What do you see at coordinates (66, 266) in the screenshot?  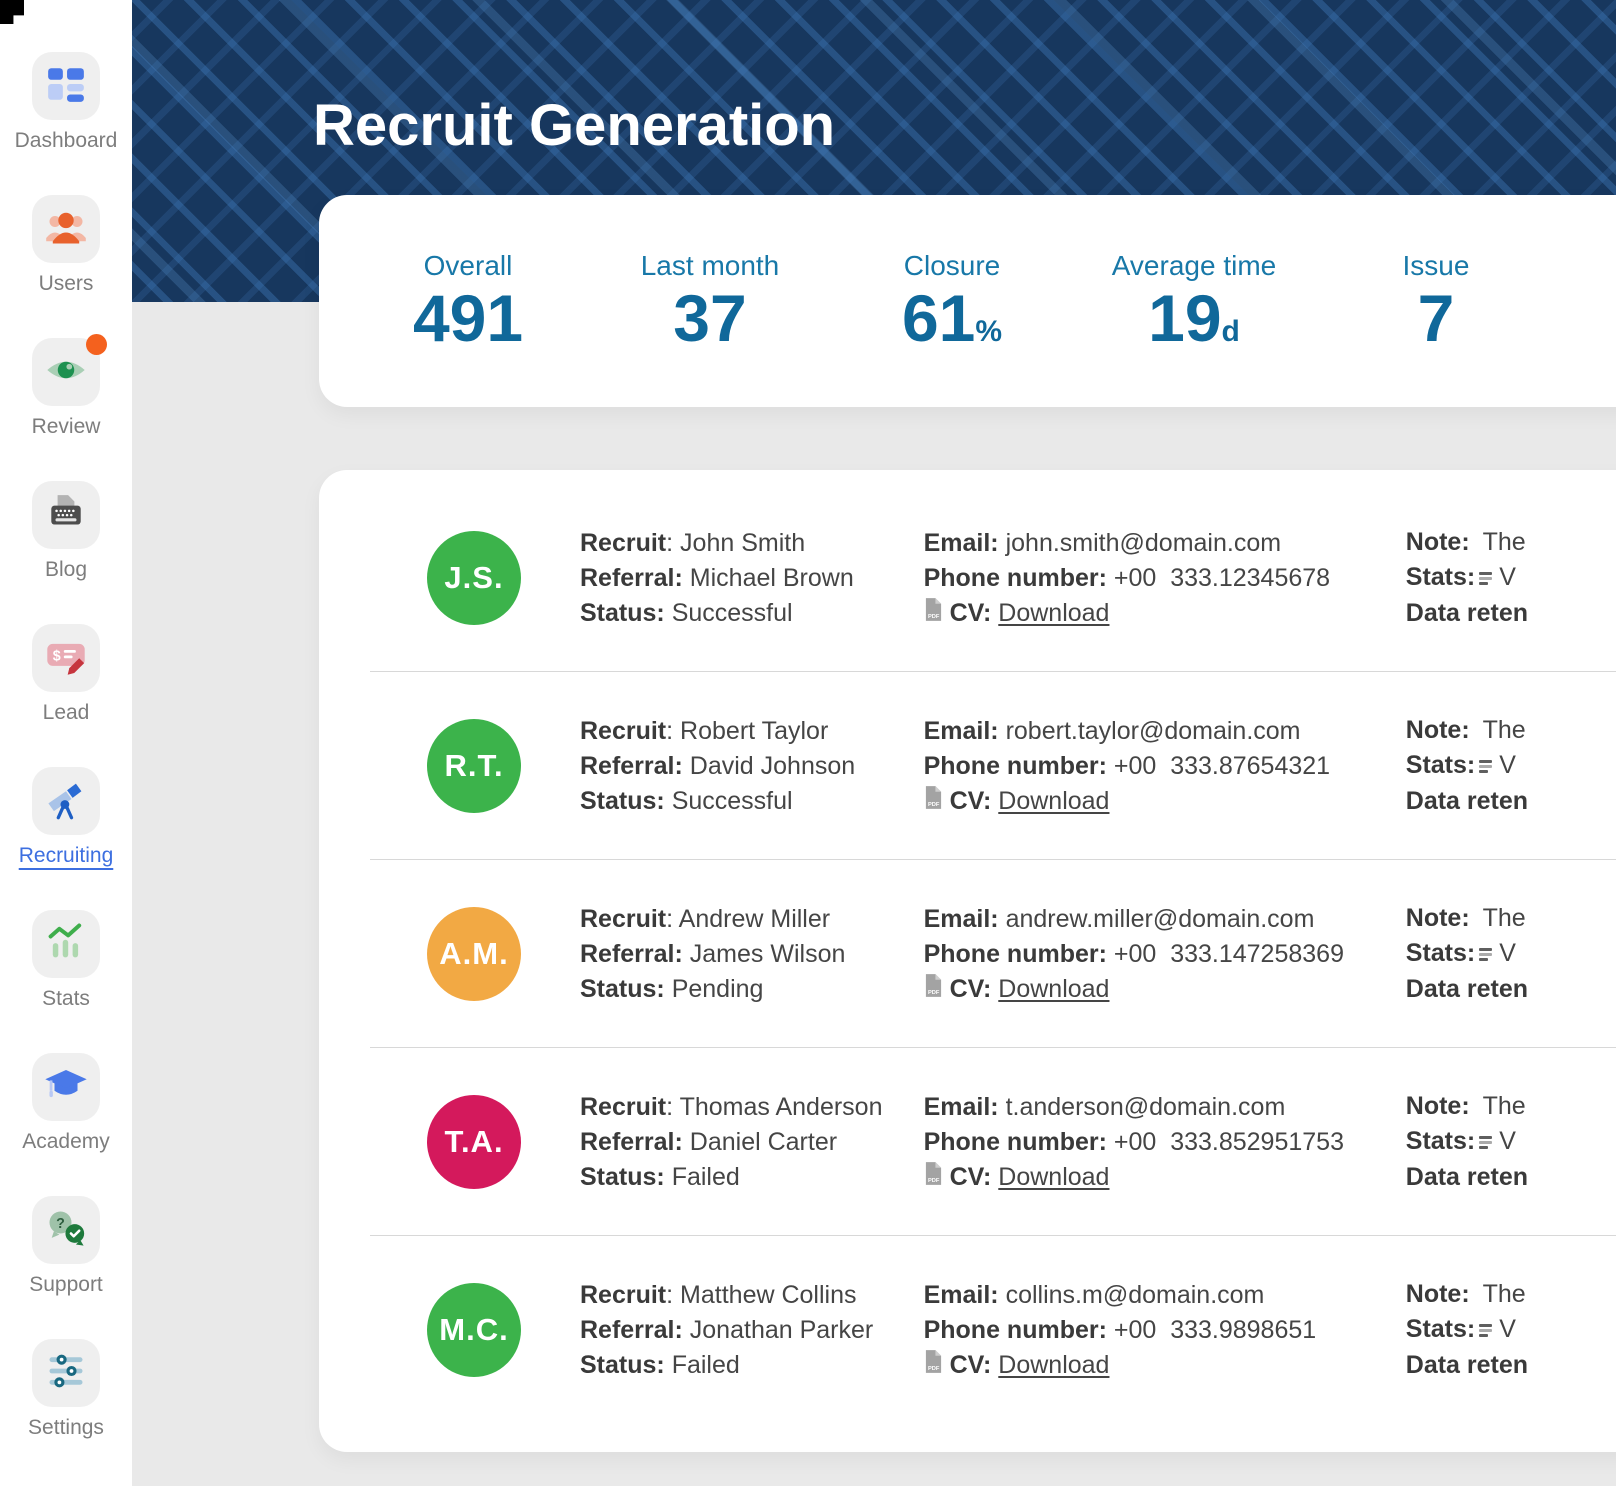 I see `sidebar-item-users: Users` at bounding box center [66, 266].